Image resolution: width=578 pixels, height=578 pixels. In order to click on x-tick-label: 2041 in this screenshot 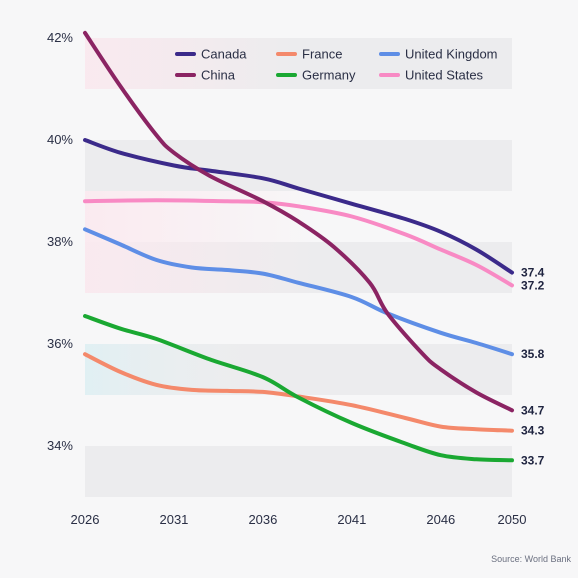, I will do `click(351, 519)`.